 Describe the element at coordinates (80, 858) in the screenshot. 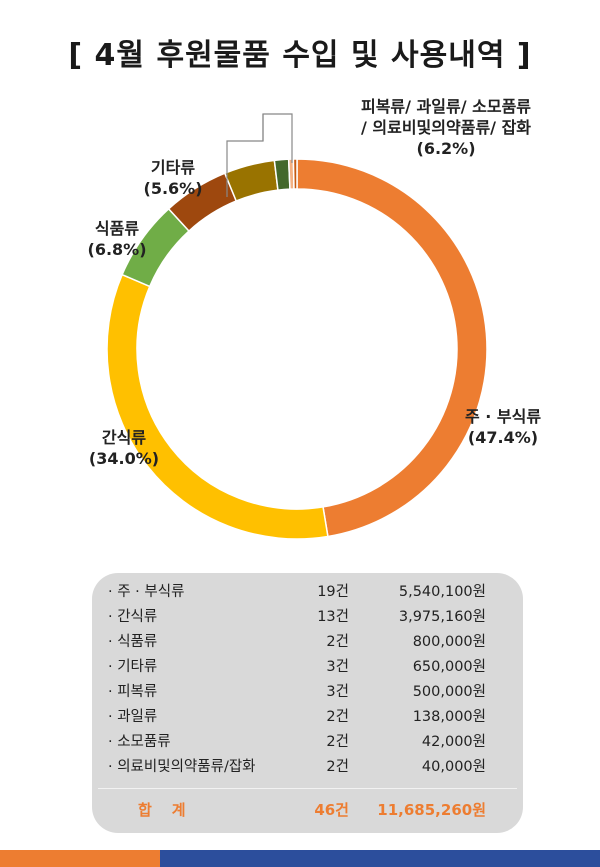

I see `footer-bar-orange` at that location.